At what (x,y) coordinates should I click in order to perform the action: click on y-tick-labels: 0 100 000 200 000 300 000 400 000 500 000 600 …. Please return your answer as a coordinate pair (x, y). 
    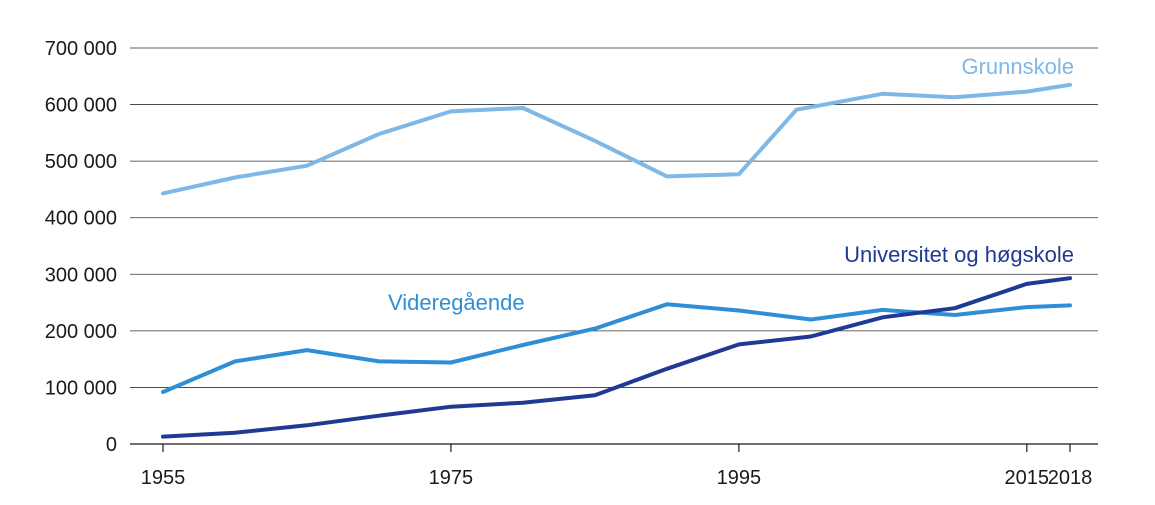
    Looking at the image, I should click on (81, 247).